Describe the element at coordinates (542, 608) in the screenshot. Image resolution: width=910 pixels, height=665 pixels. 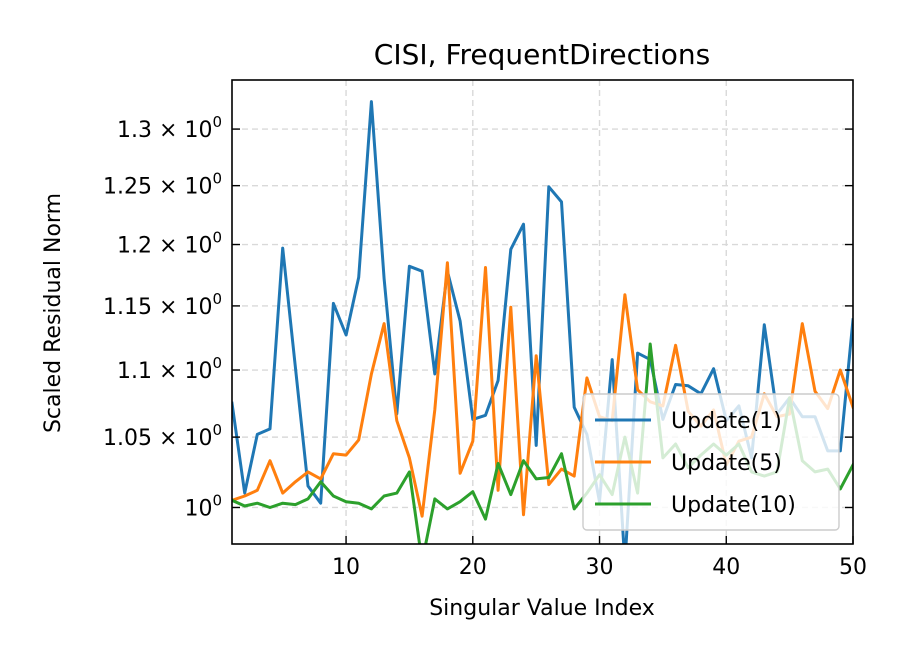
I see `x-axis-label: Singular Value Index` at that location.